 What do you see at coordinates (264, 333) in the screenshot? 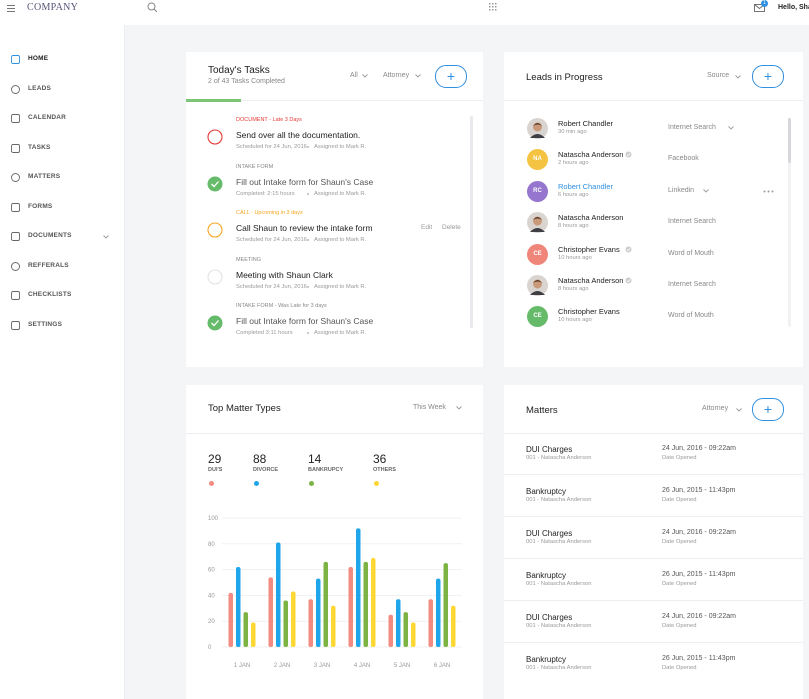
I see `task-meta: Completed 3:11 hours` at bounding box center [264, 333].